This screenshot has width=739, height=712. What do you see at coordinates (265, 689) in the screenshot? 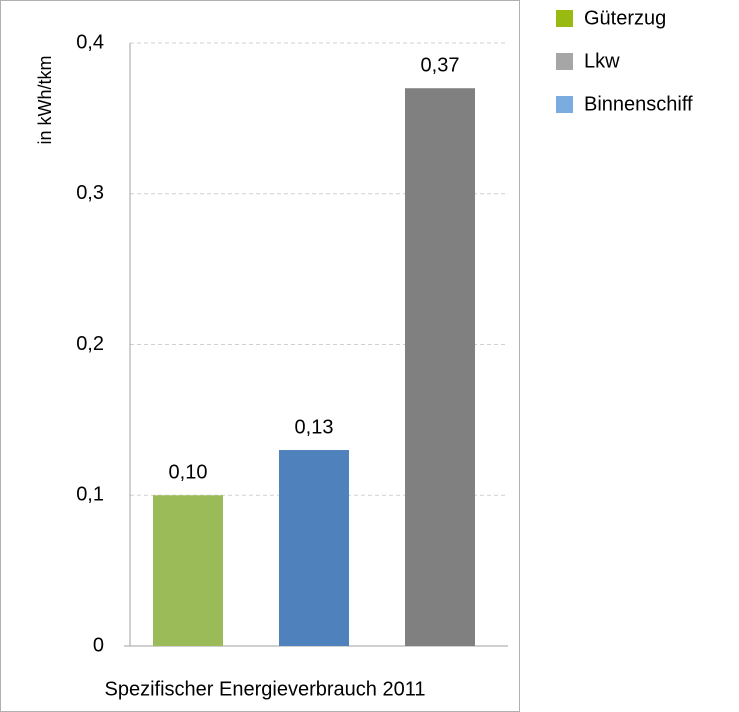
I see `x-axis-label: Spezifischer Energieverbrauch 2011` at bounding box center [265, 689].